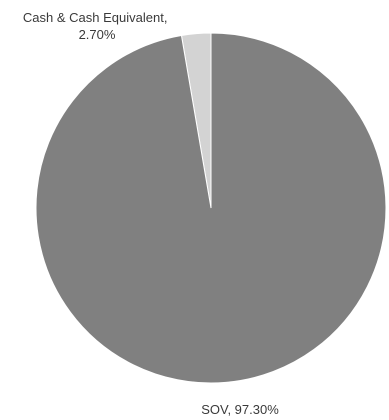 This screenshot has width=389, height=420. Describe the element at coordinates (97, 26) in the screenshot. I see `slice-label-cash: Cash & Cash Equivalent, 2.70%` at that location.